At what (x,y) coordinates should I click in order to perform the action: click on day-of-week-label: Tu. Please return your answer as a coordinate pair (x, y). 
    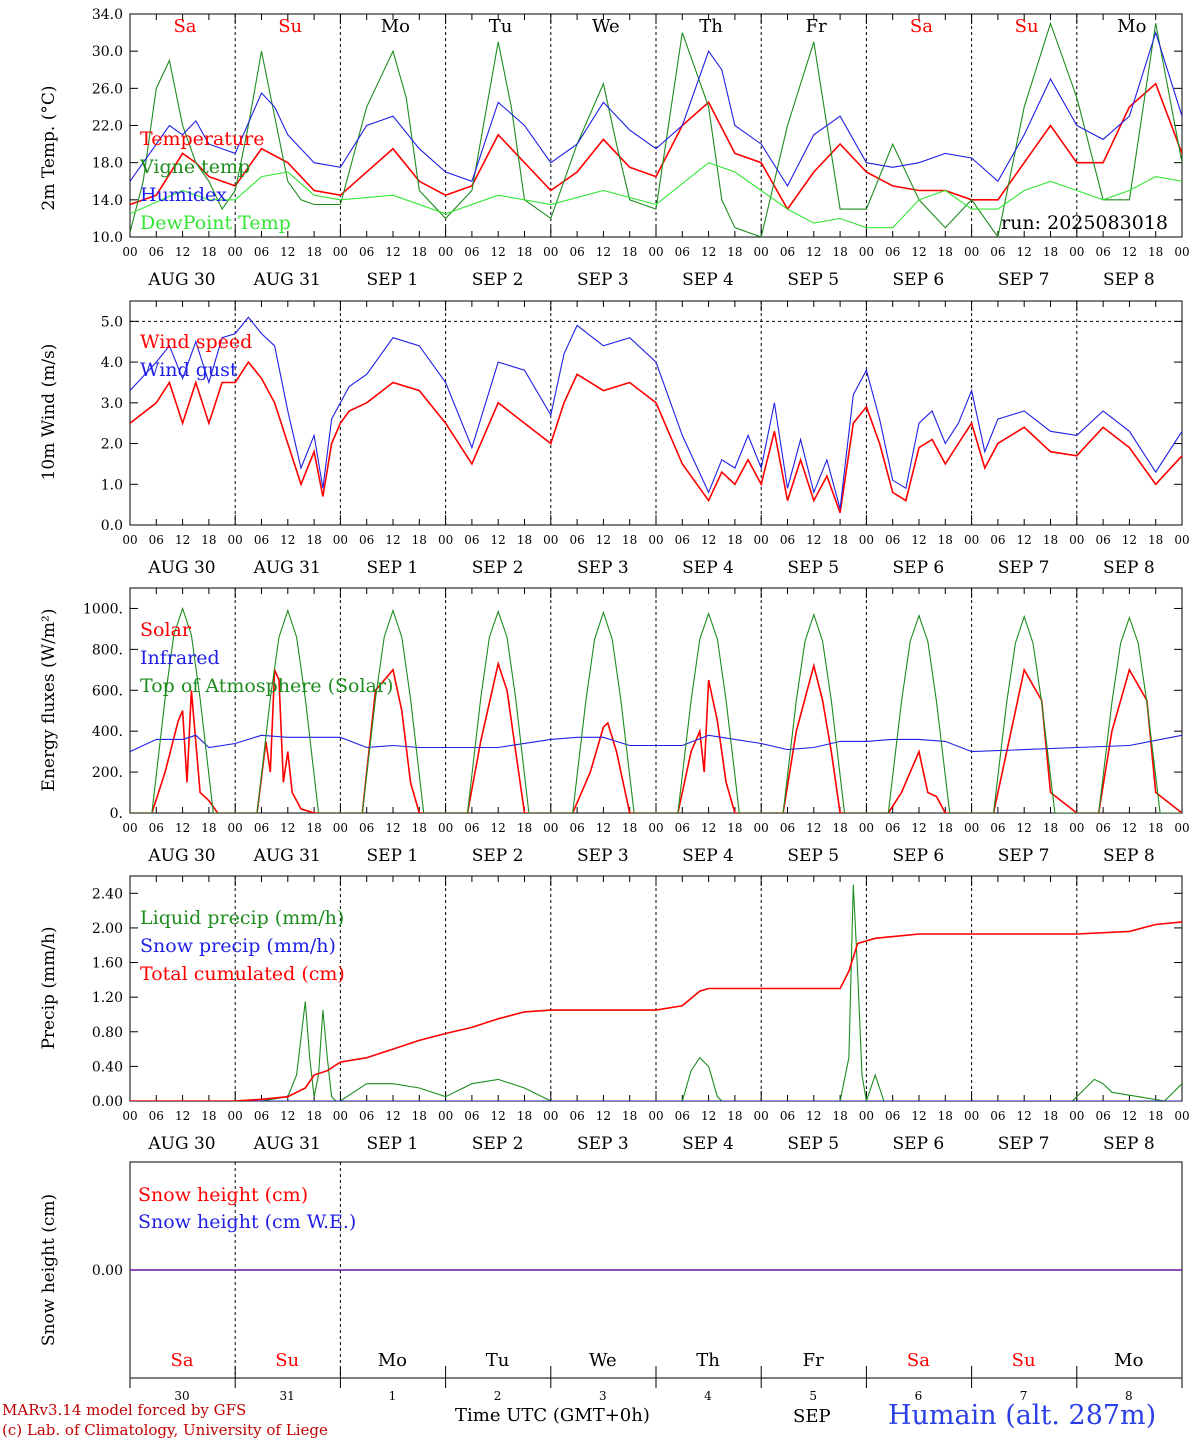
    Looking at the image, I should click on (498, 1360).